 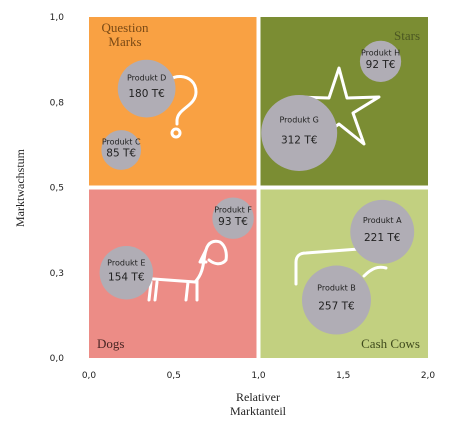 What do you see at coordinates (382, 220) in the screenshot?
I see `bubble-name-label: Produkt A` at bounding box center [382, 220].